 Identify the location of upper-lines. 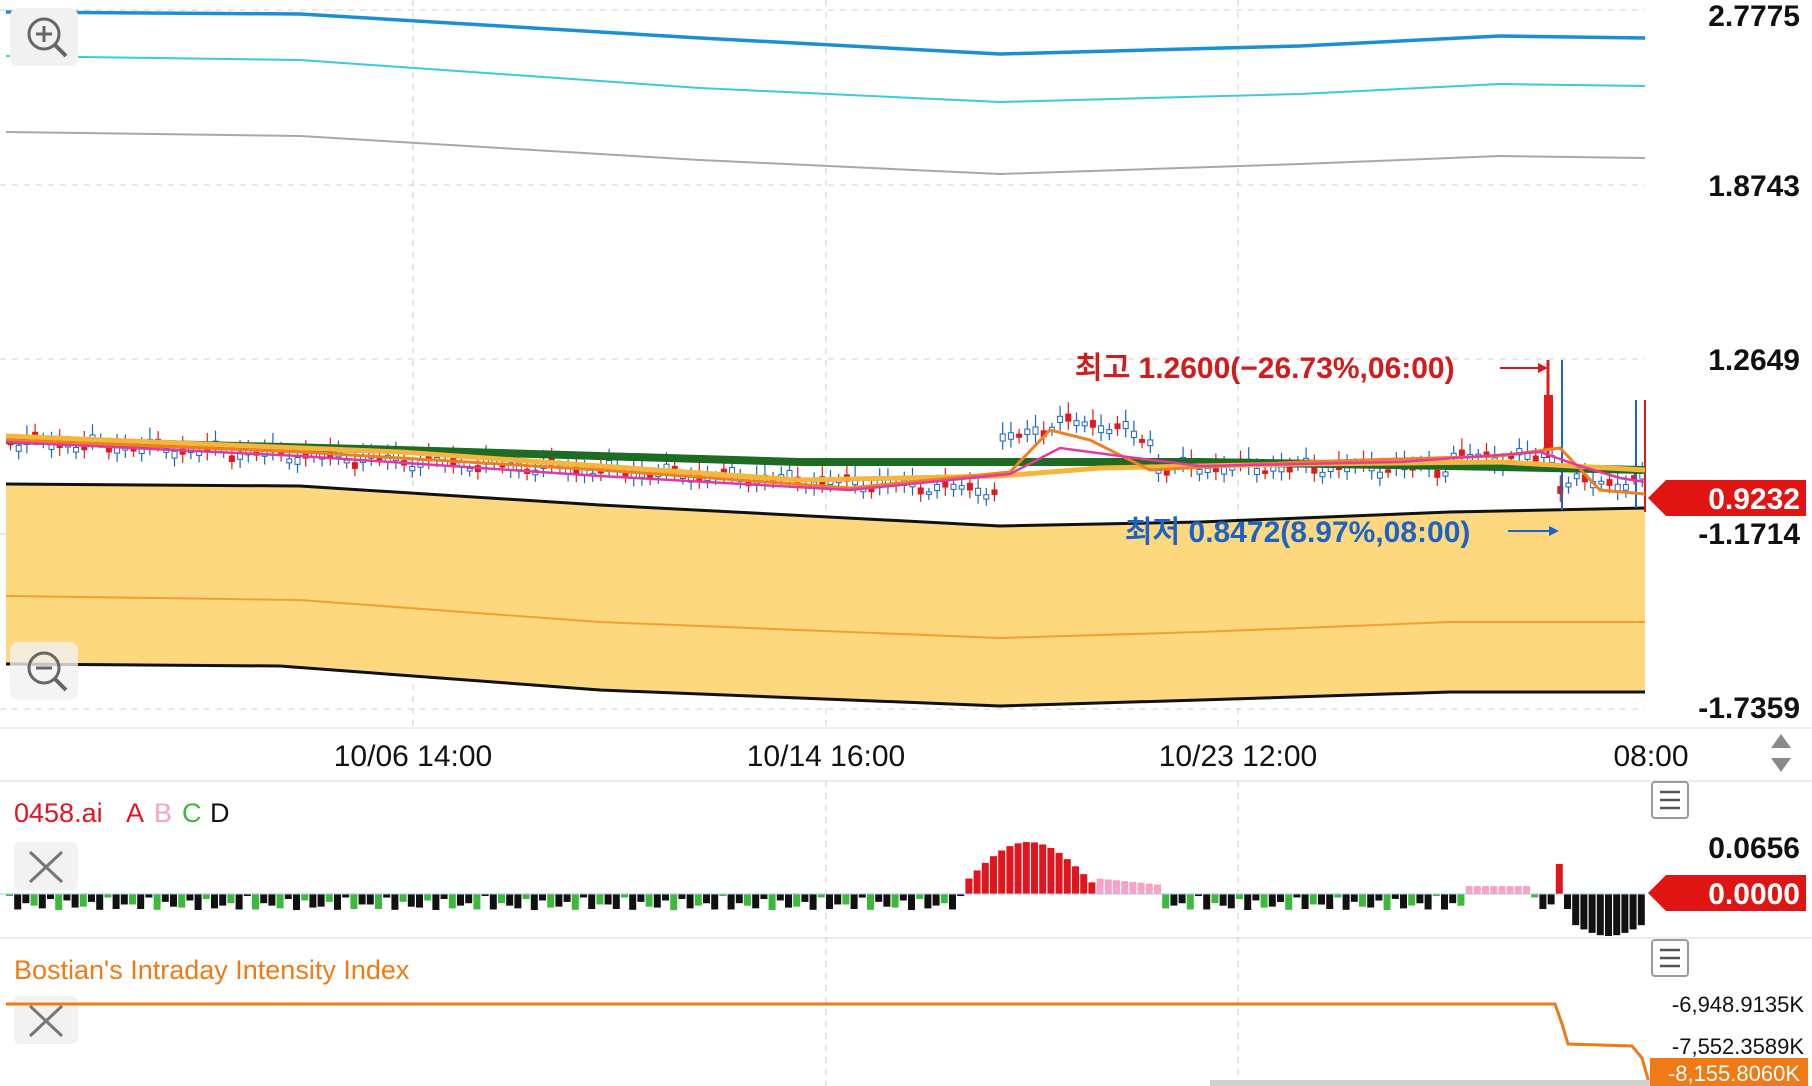
(825, 93).